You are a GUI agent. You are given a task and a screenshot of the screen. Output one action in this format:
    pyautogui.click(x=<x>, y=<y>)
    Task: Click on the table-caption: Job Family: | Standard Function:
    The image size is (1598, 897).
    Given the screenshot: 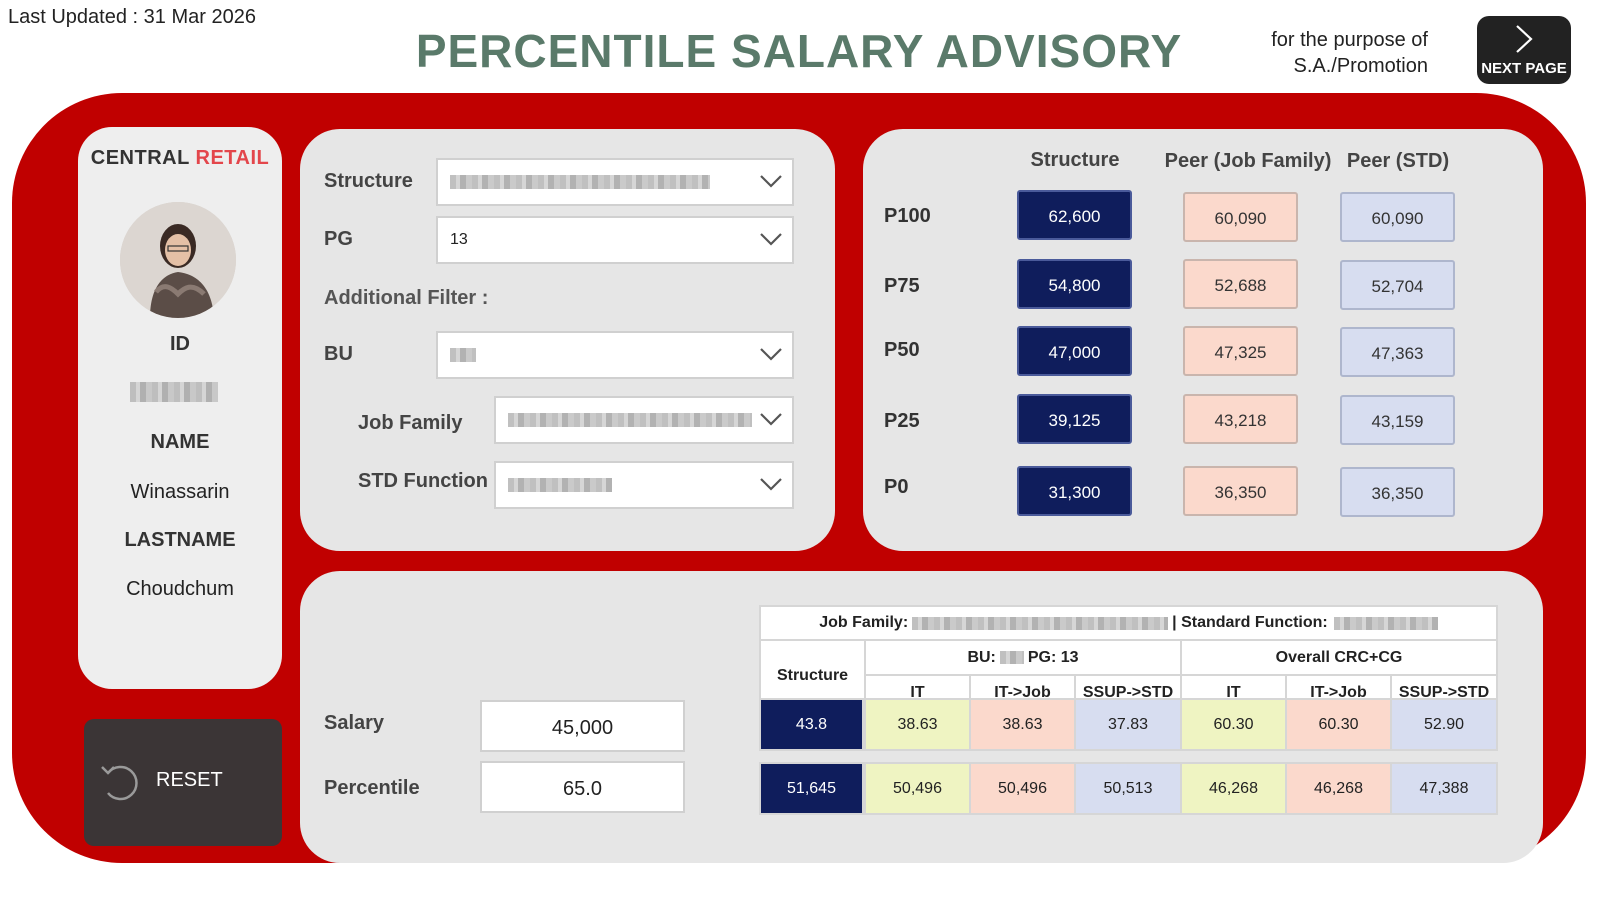 What is the action you would take?
    pyautogui.click(x=1128, y=623)
    